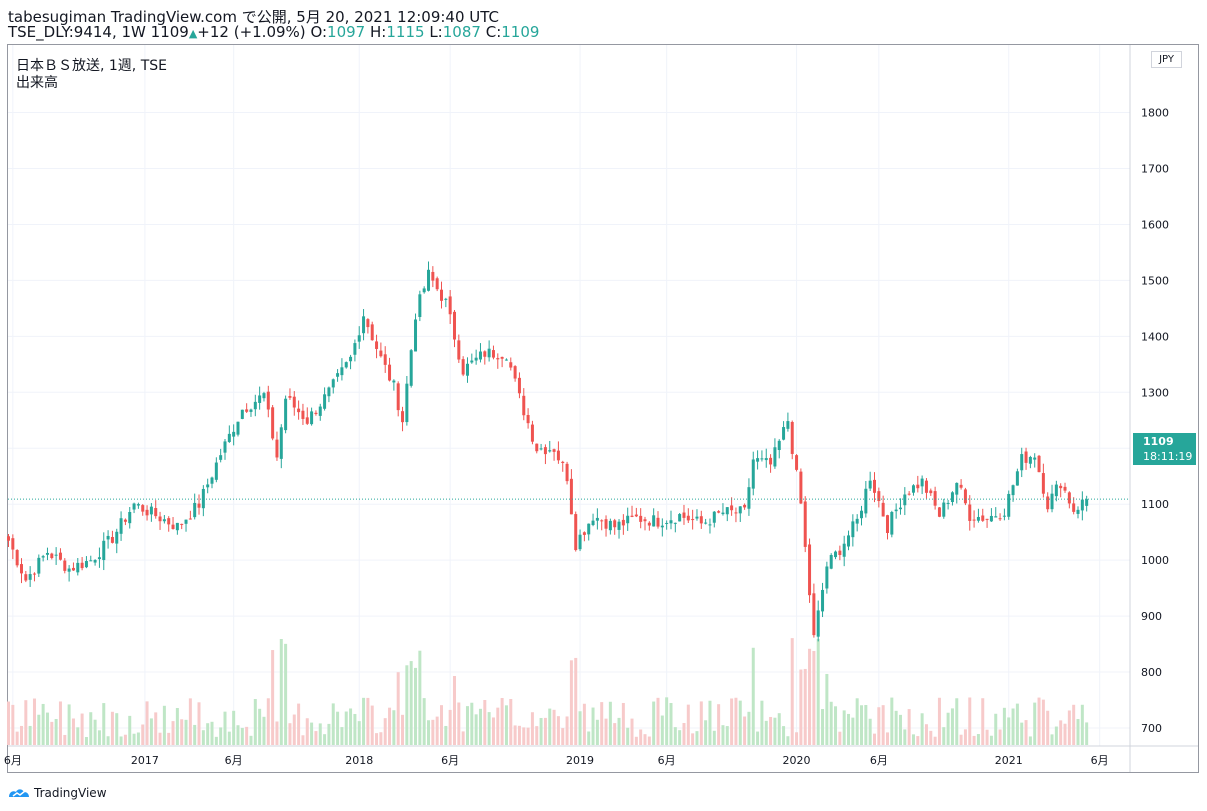 This screenshot has width=1207, height=811. Describe the element at coordinates (1155, 392) in the screenshot. I see `price-tick-label: 1300` at that location.